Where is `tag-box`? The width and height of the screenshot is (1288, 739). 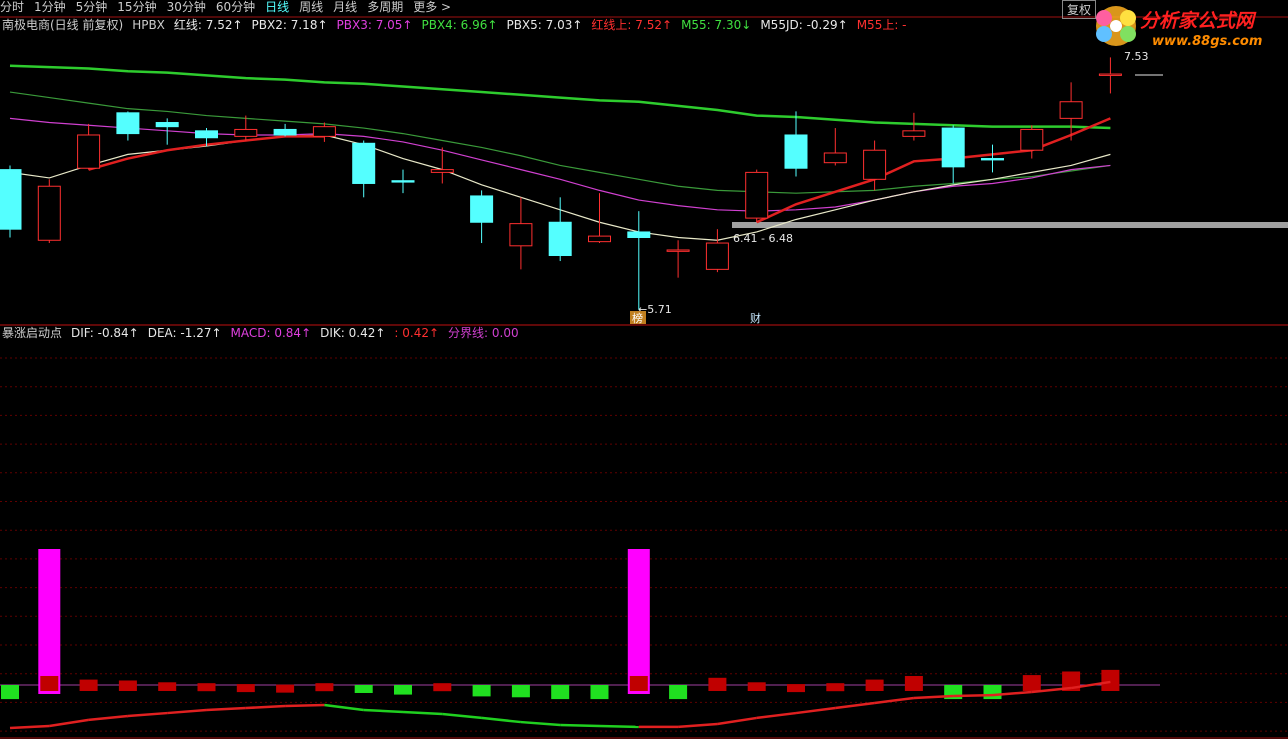
tag-box is located at coordinates (638, 317).